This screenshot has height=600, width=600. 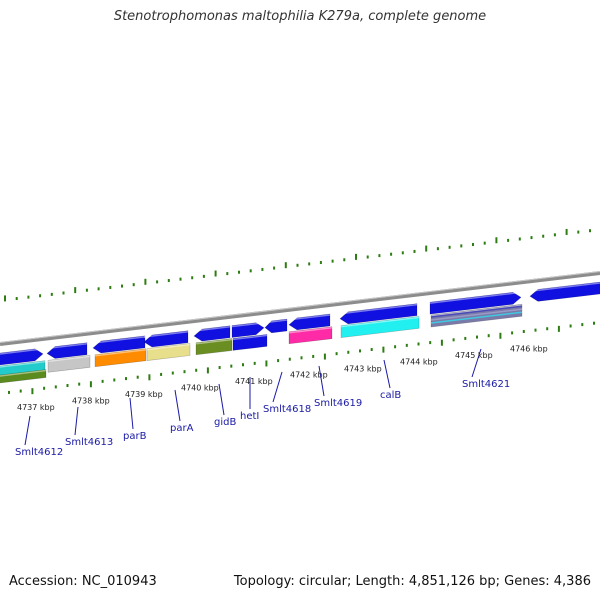 I want to click on genome-backbone, so click(x=300, y=308).